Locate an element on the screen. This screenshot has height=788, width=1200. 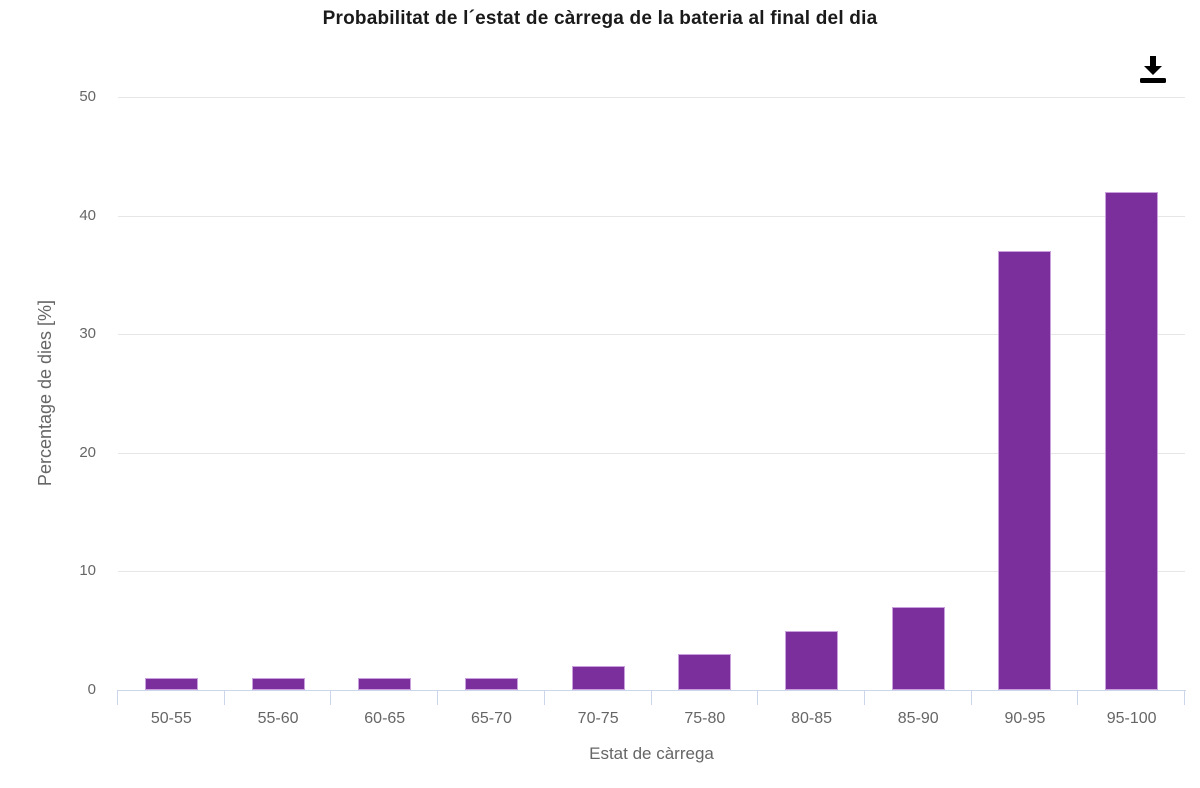
download-icon is located at coordinates (1153, 69).